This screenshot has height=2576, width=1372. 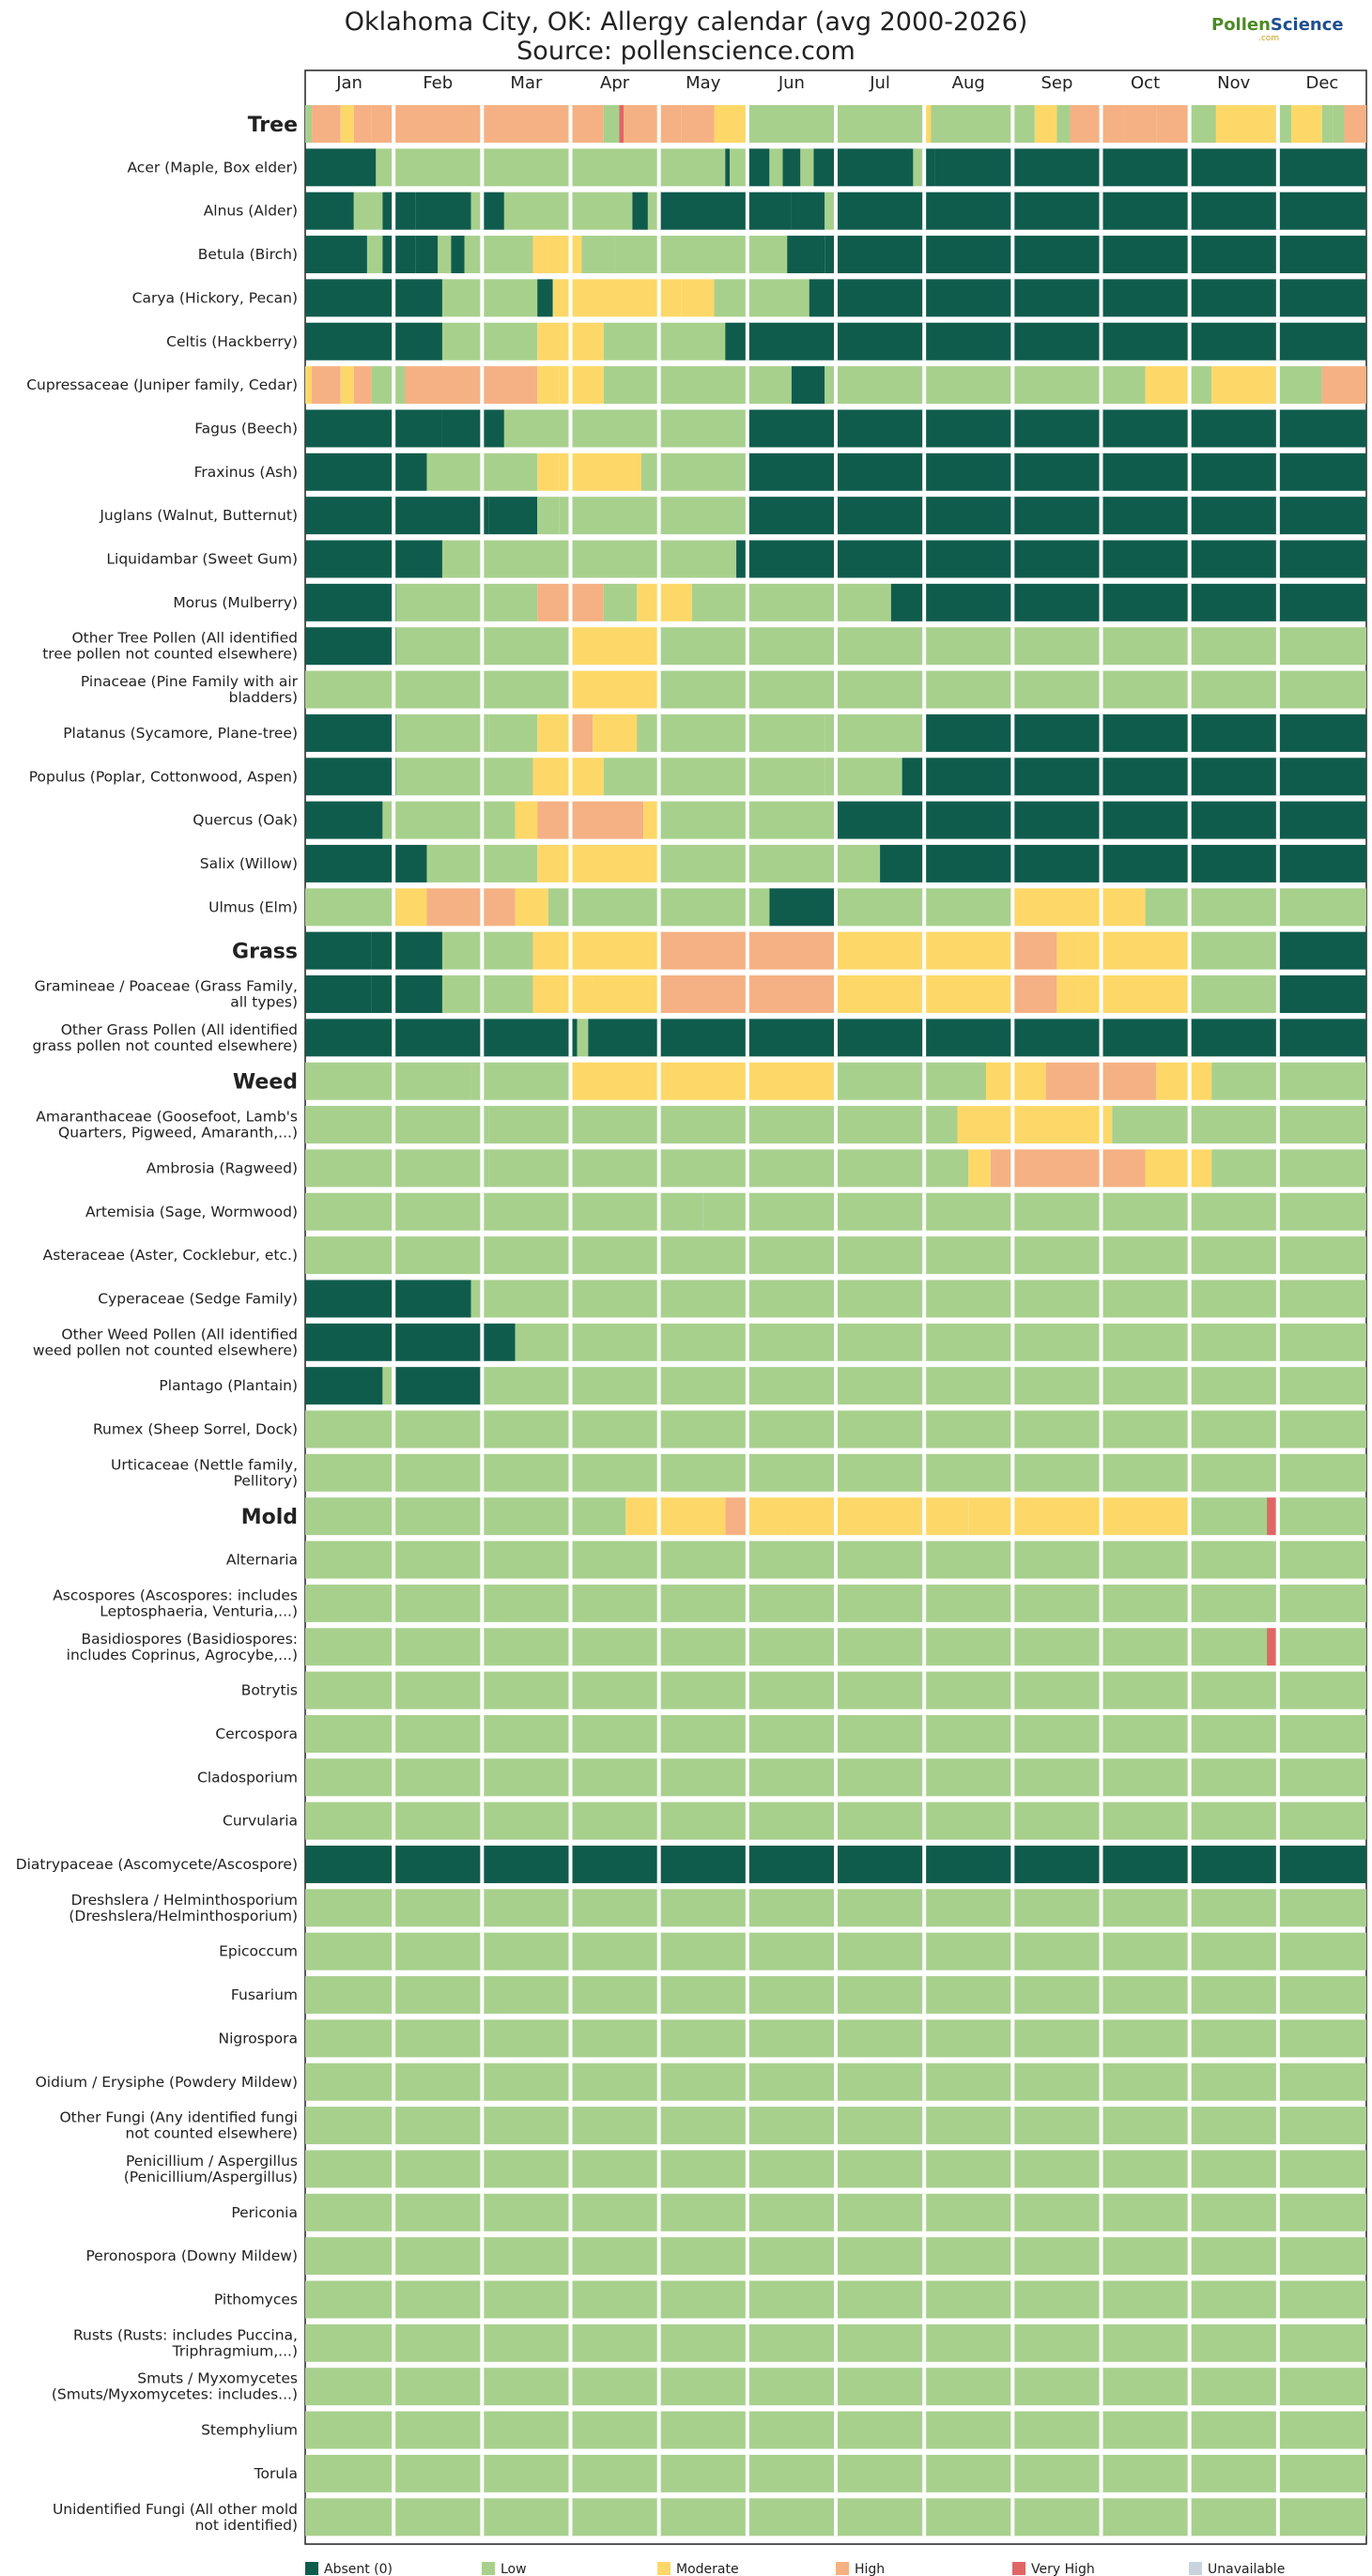 I want to click on row-label-line: includes Coprinus, Agrocybe,...), so click(x=182, y=1656).